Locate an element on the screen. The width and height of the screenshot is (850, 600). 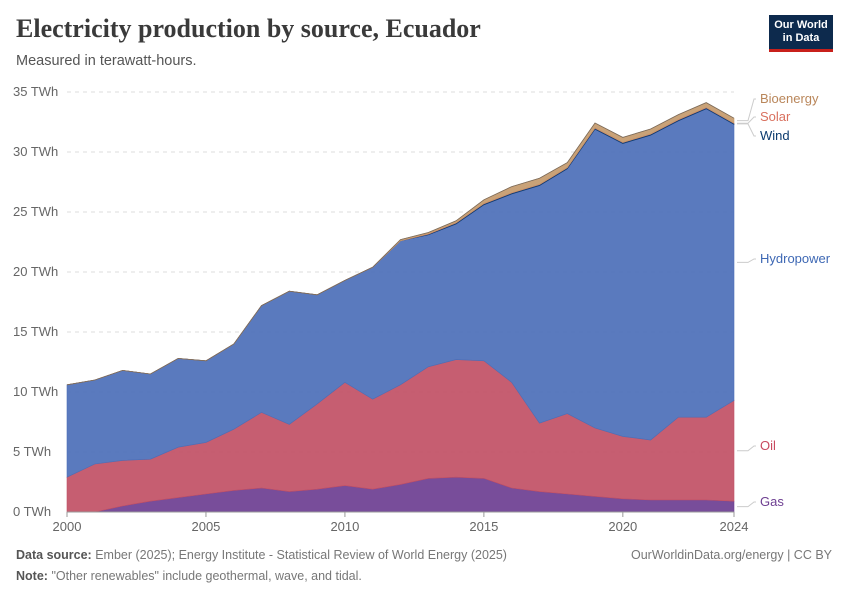
owid-logo: Our World in Data is located at coordinates (801, 33).